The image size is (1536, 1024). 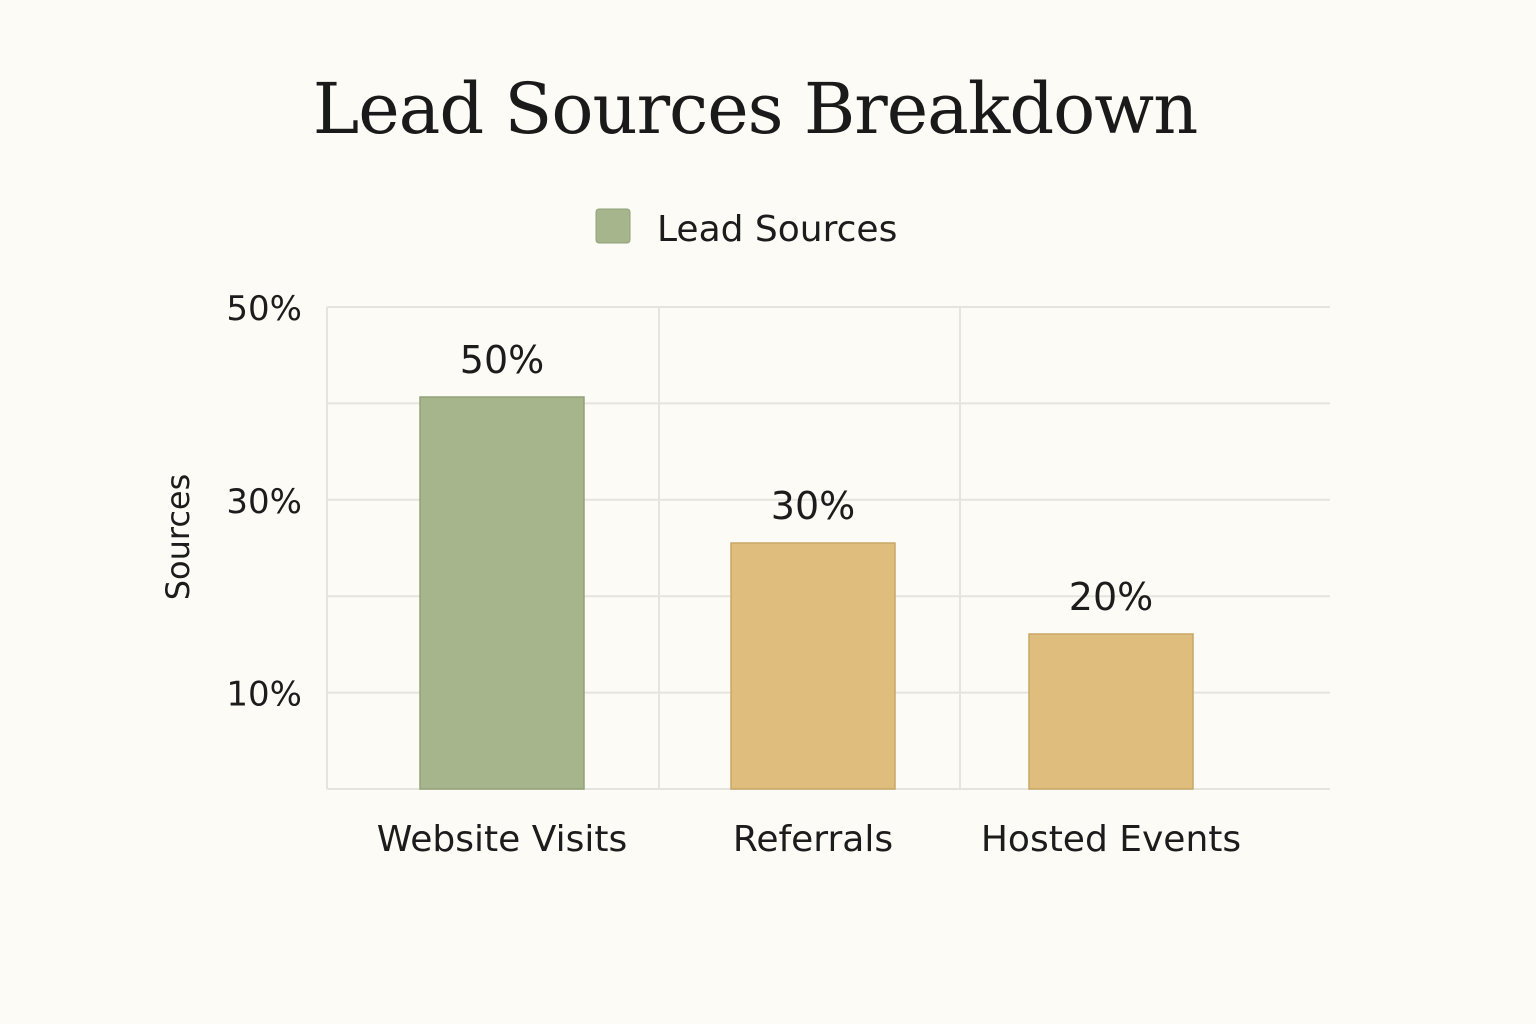 What do you see at coordinates (777, 229) in the screenshot?
I see `legend-label: Lead Sources` at bounding box center [777, 229].